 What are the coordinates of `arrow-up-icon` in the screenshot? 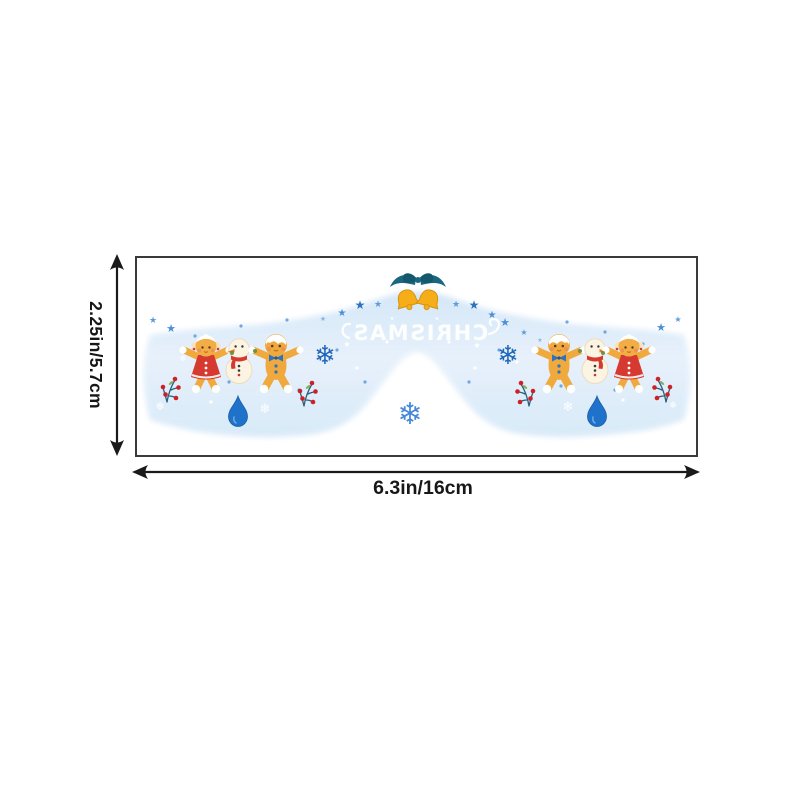 It's located at (117, 262).